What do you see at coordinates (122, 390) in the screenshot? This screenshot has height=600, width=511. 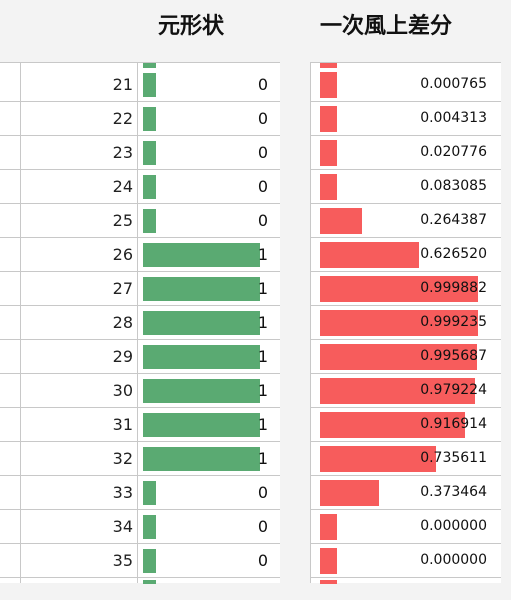 I see `row-index: 30` at bounding box center [122, 390].